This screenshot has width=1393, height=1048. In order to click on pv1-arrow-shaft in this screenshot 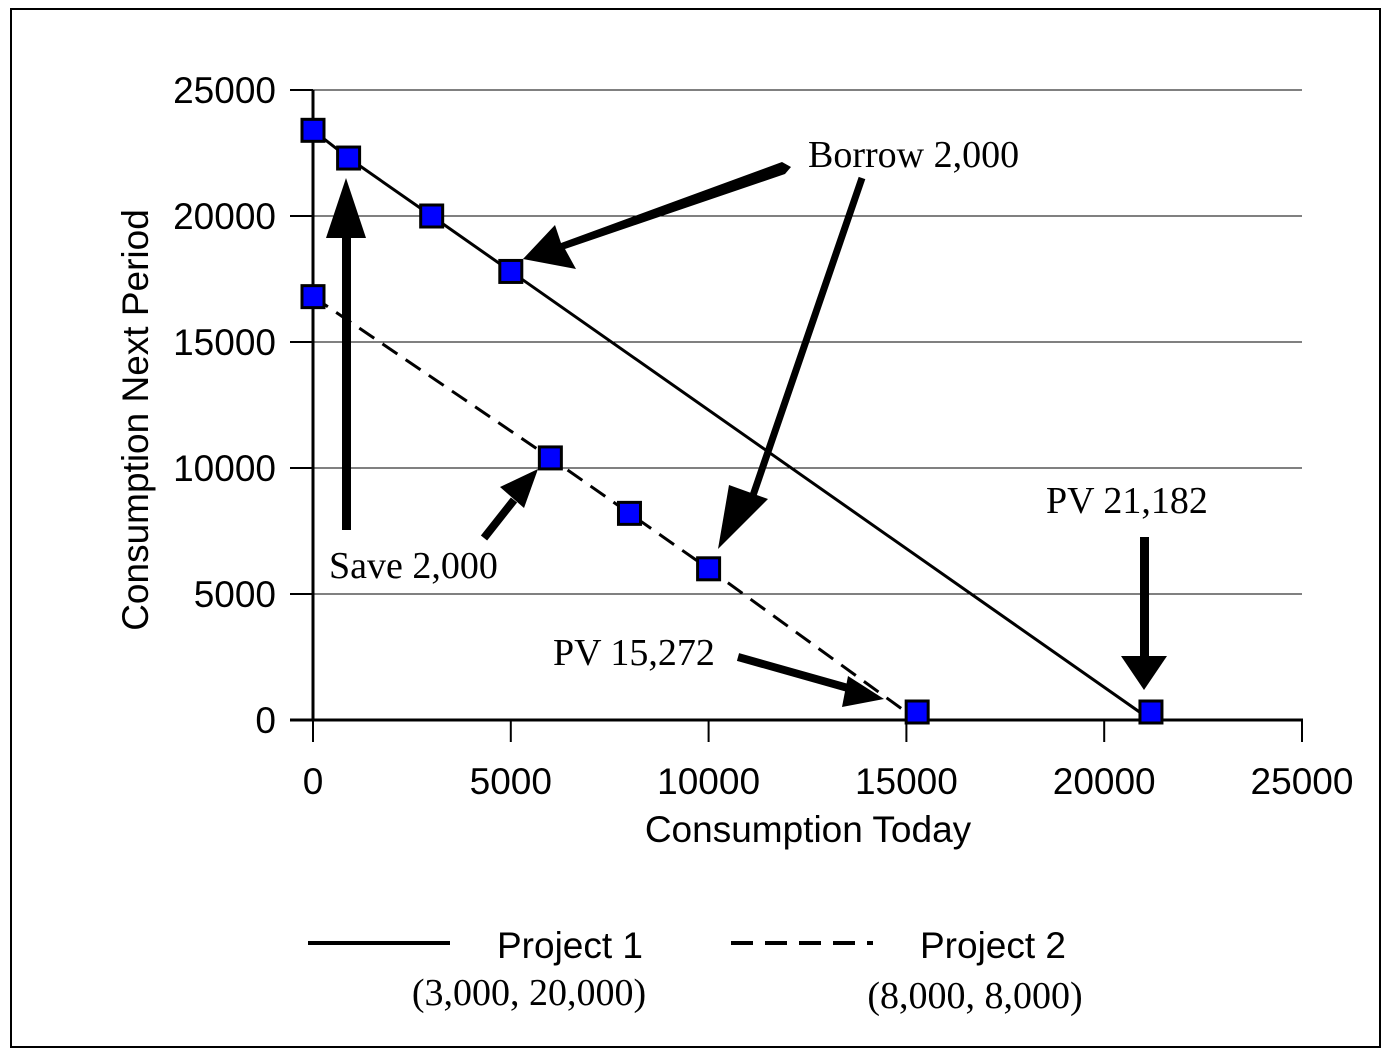, I will do `click(1144, 599)`.